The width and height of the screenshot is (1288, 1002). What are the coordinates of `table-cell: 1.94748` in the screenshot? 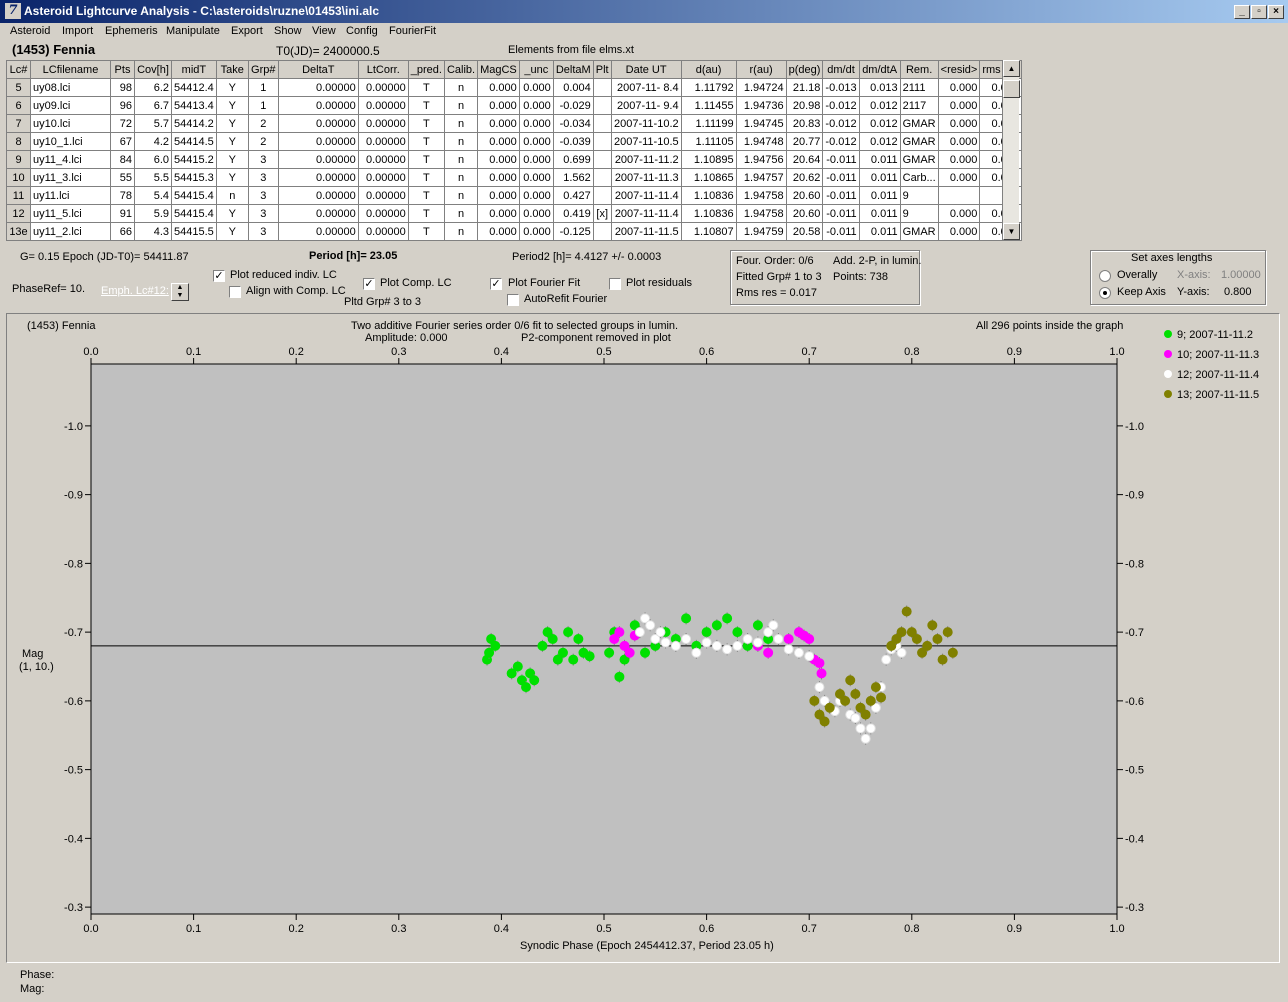 It's located at (761, 141).